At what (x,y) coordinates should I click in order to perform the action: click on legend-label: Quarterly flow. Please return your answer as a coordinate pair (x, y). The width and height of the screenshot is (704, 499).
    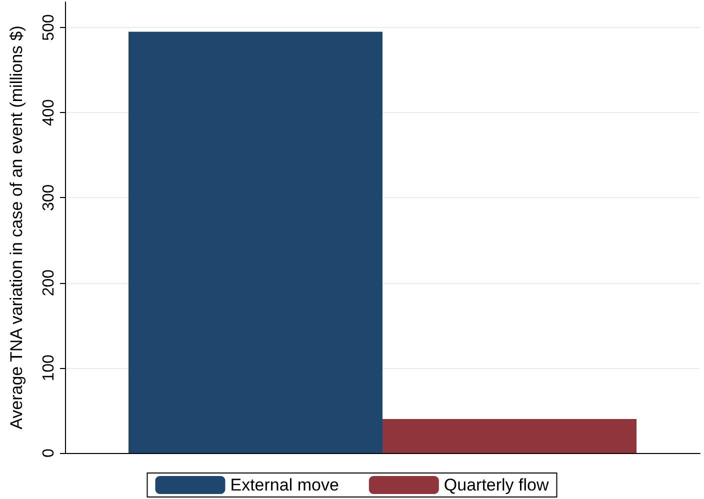
    Looking at the image, I should click on (497, 485).